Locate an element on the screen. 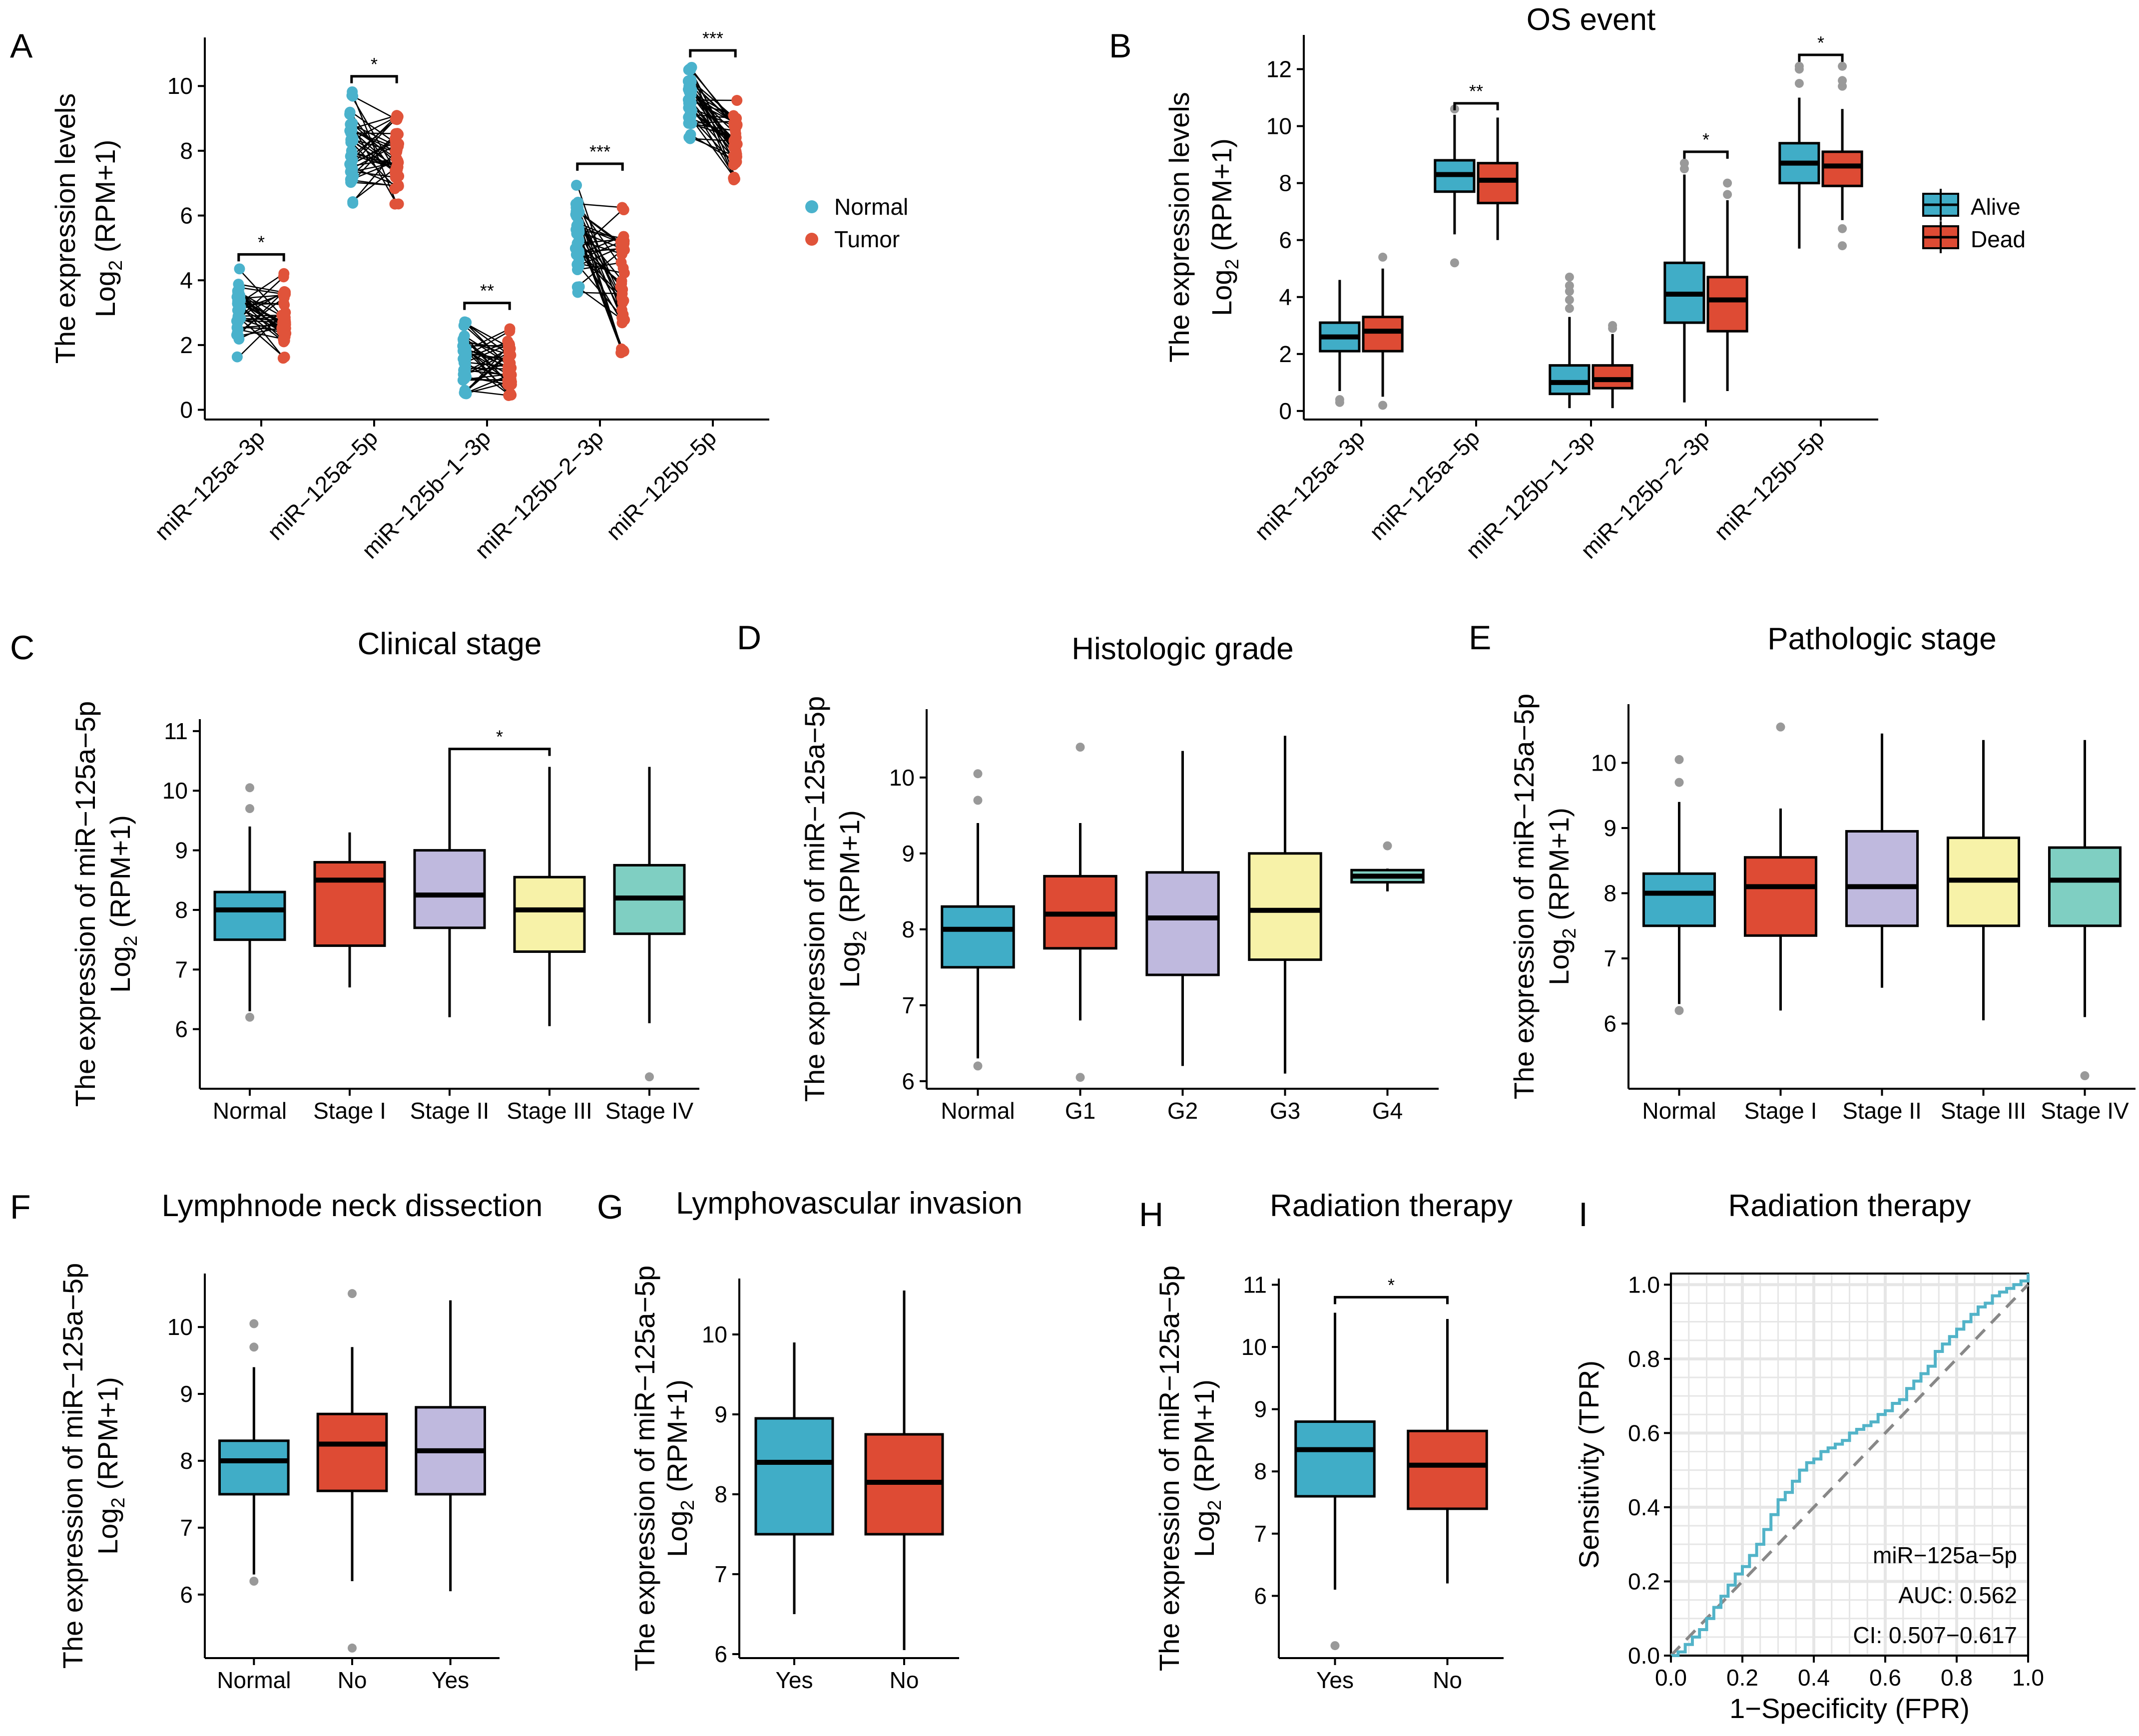 The width and height of the screenshot is (2139, 1736). roc-annotation: AUC: 0.562 is located at coordinates (1957, 1595).